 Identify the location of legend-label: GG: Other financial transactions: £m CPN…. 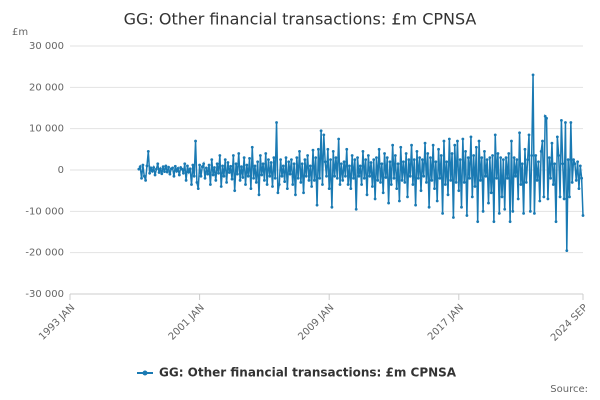
(308, 373).